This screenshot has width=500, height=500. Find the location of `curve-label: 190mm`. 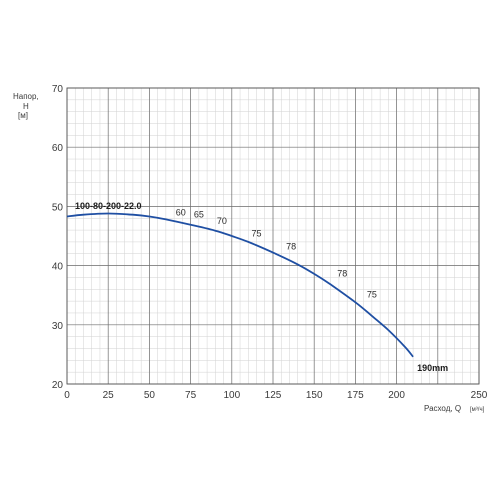

curve-label: 190mm is located at coordinates (432, 368).